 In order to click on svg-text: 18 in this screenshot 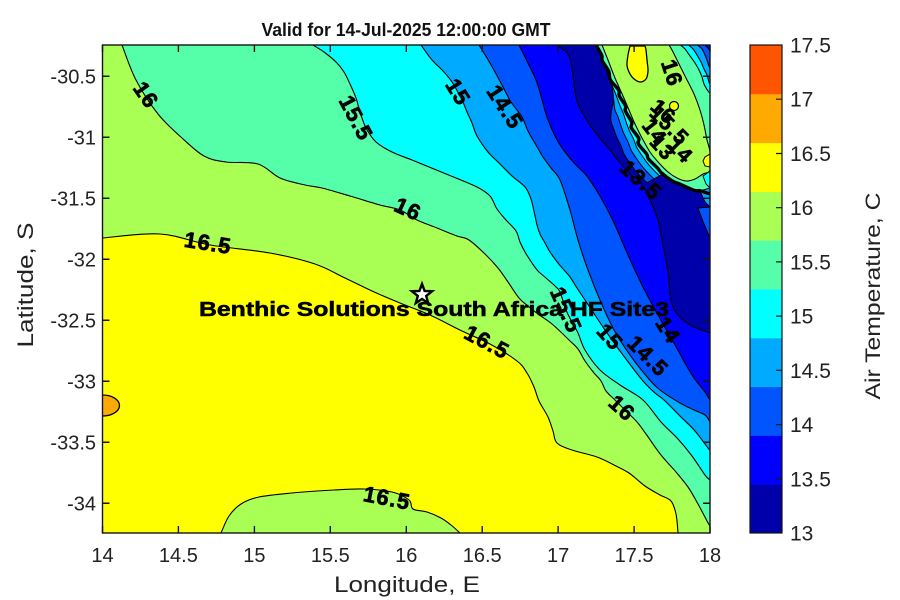, I will do `click(710, 556)`.